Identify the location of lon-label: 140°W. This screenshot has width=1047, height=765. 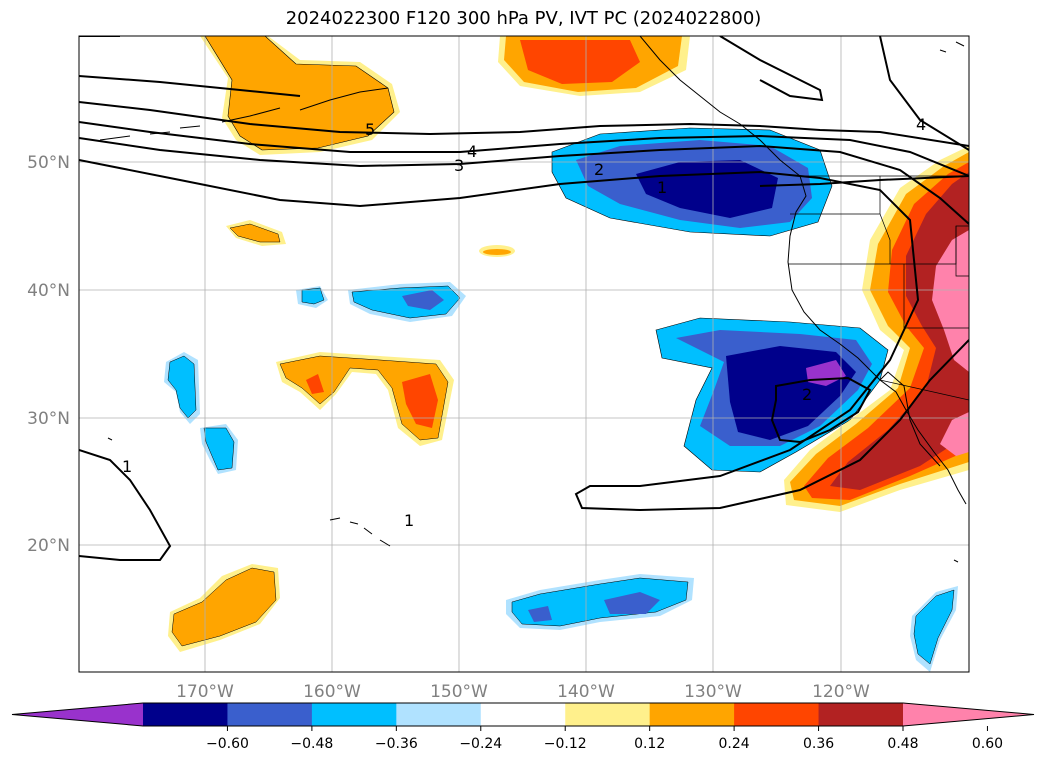
(586, 692).